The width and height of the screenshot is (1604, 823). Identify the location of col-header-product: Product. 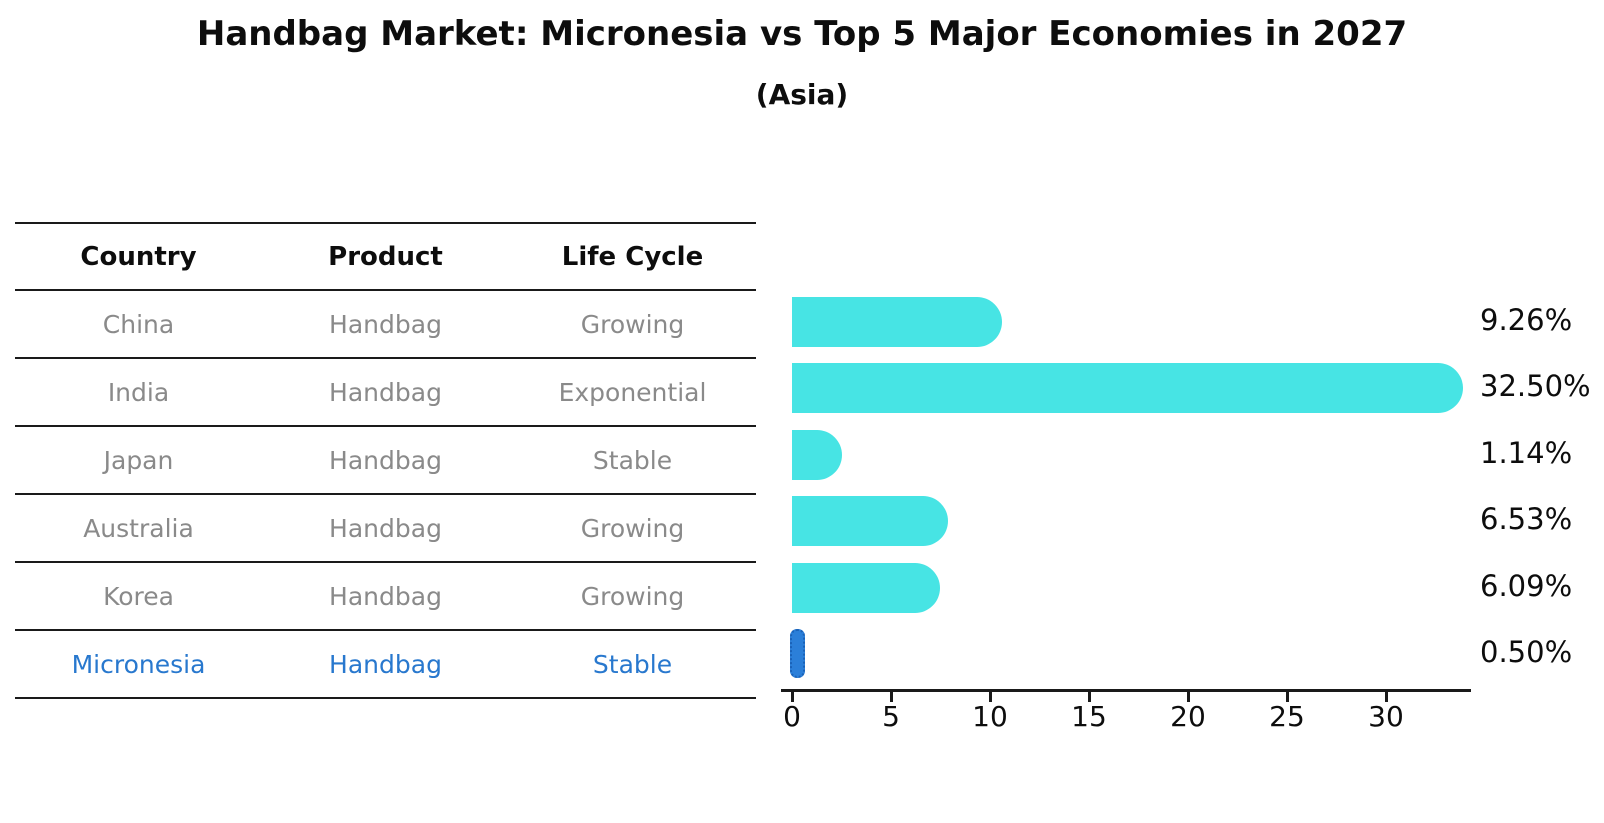
(385, 256).